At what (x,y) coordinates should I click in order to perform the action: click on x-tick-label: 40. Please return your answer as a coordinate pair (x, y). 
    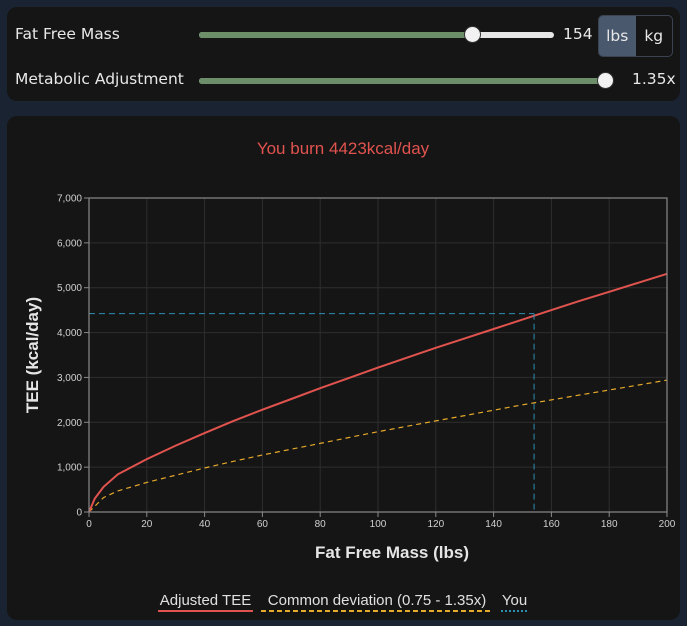
    Looking at the image, I should click on (205, 524).